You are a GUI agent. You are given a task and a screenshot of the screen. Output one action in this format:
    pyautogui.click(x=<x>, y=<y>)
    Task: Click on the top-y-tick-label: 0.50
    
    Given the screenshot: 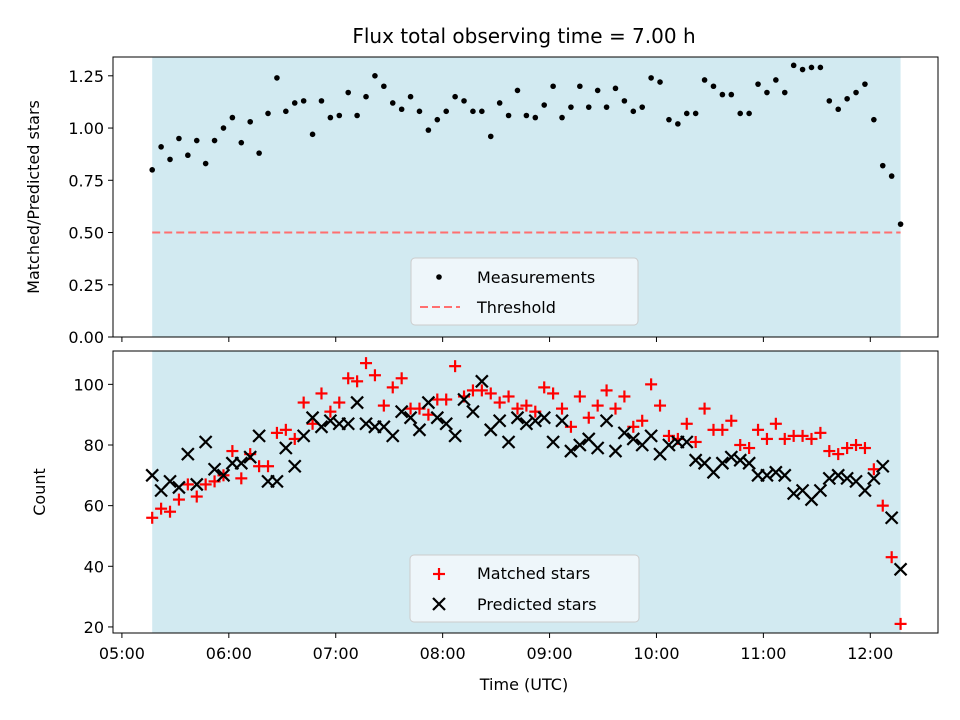 What is the action you would take?
    pyautogui.click(x=86, y=233)
    